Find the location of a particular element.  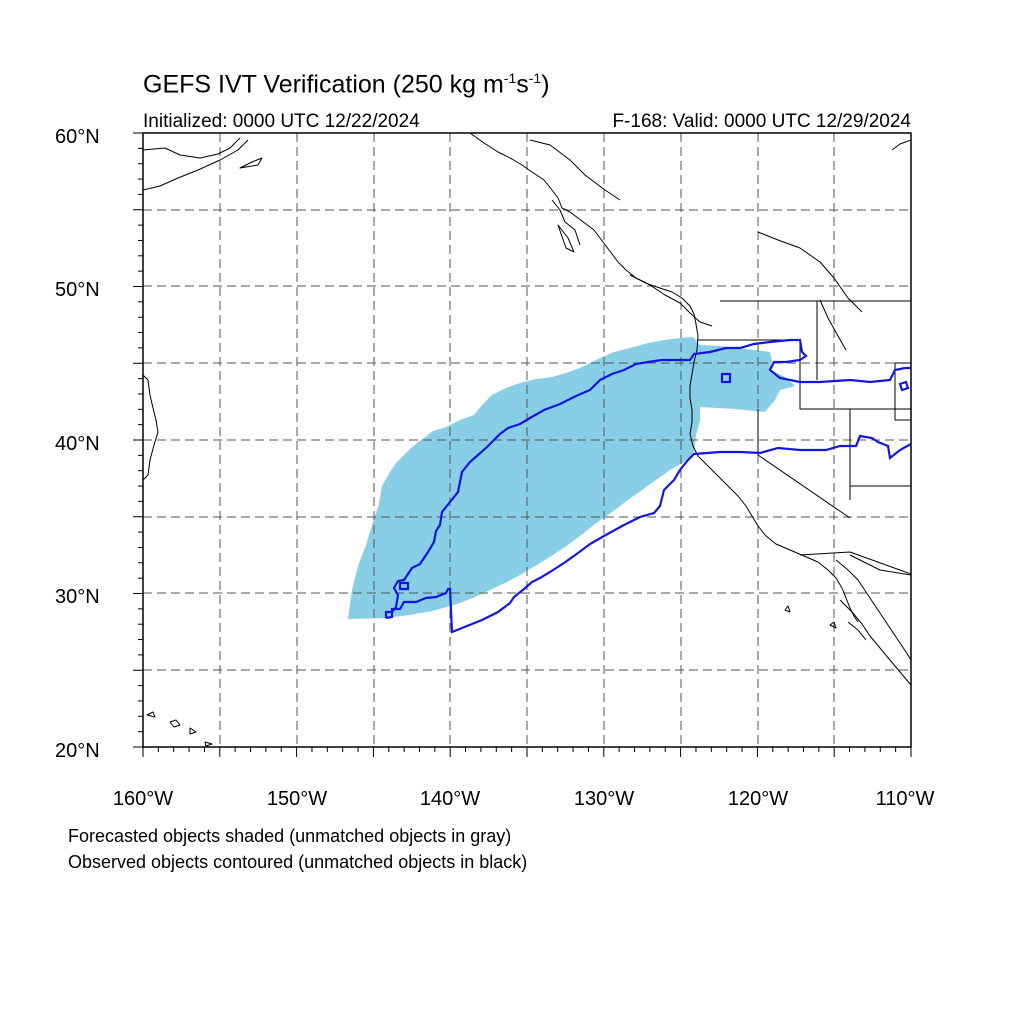

title-unit-s: s is located at coordinates (522, 84).